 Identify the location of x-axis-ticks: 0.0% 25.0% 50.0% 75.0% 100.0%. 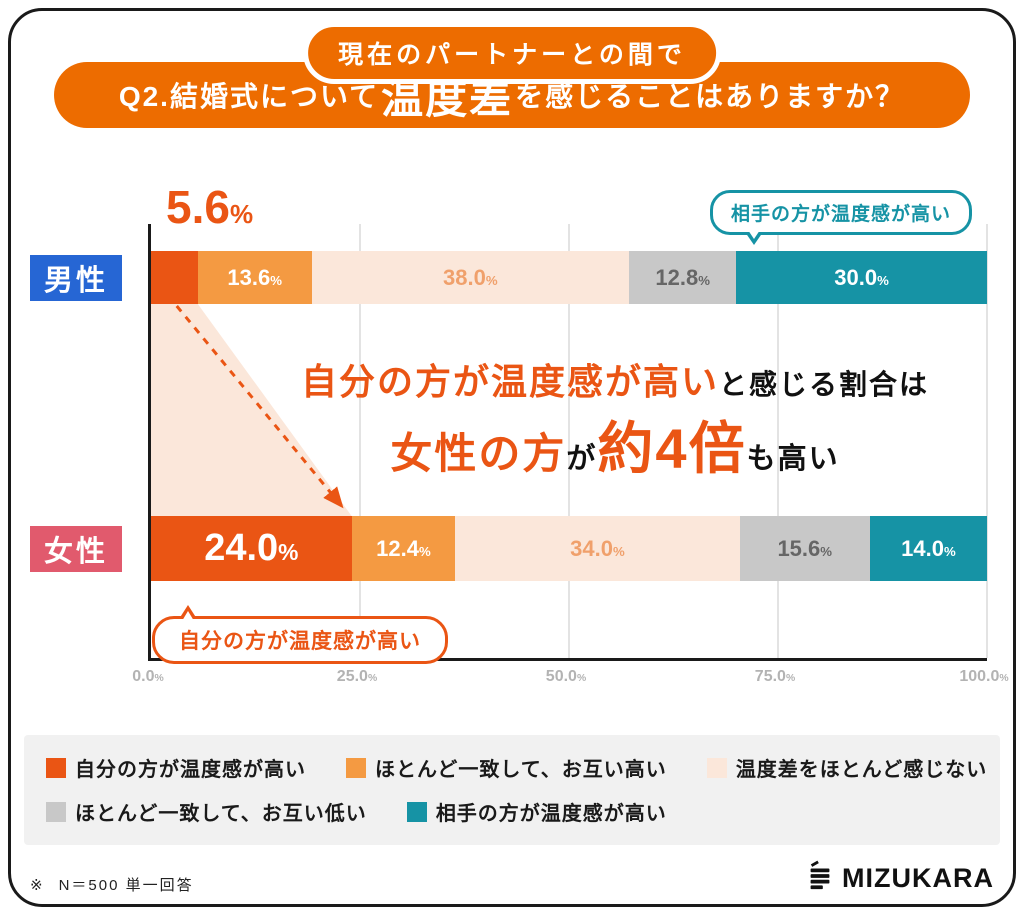
(570, 681).